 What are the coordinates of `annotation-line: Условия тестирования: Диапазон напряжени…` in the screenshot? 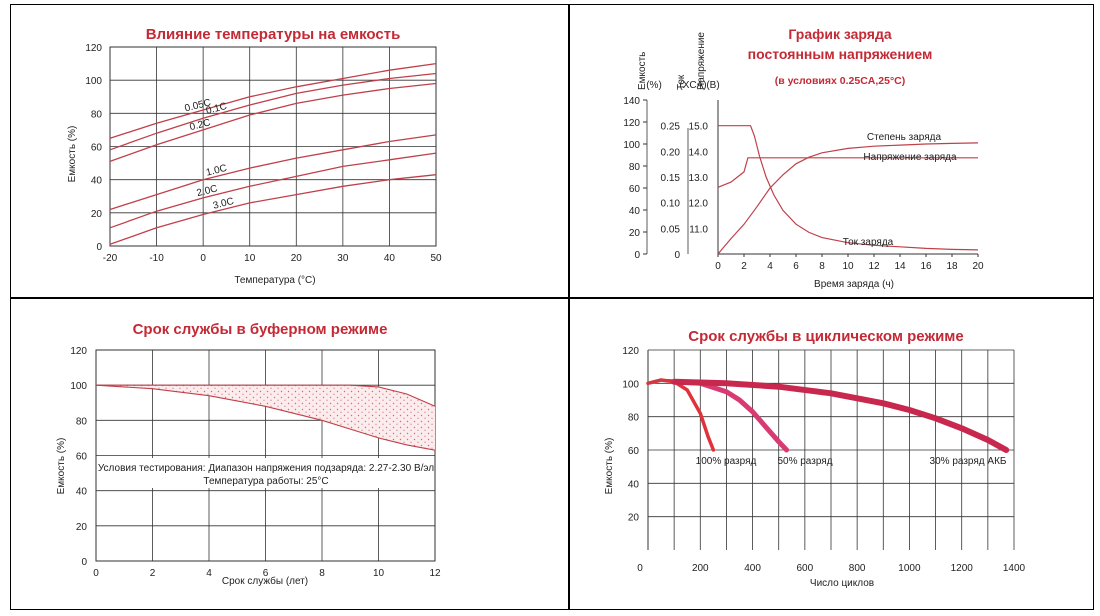 It's located at (266, 468).